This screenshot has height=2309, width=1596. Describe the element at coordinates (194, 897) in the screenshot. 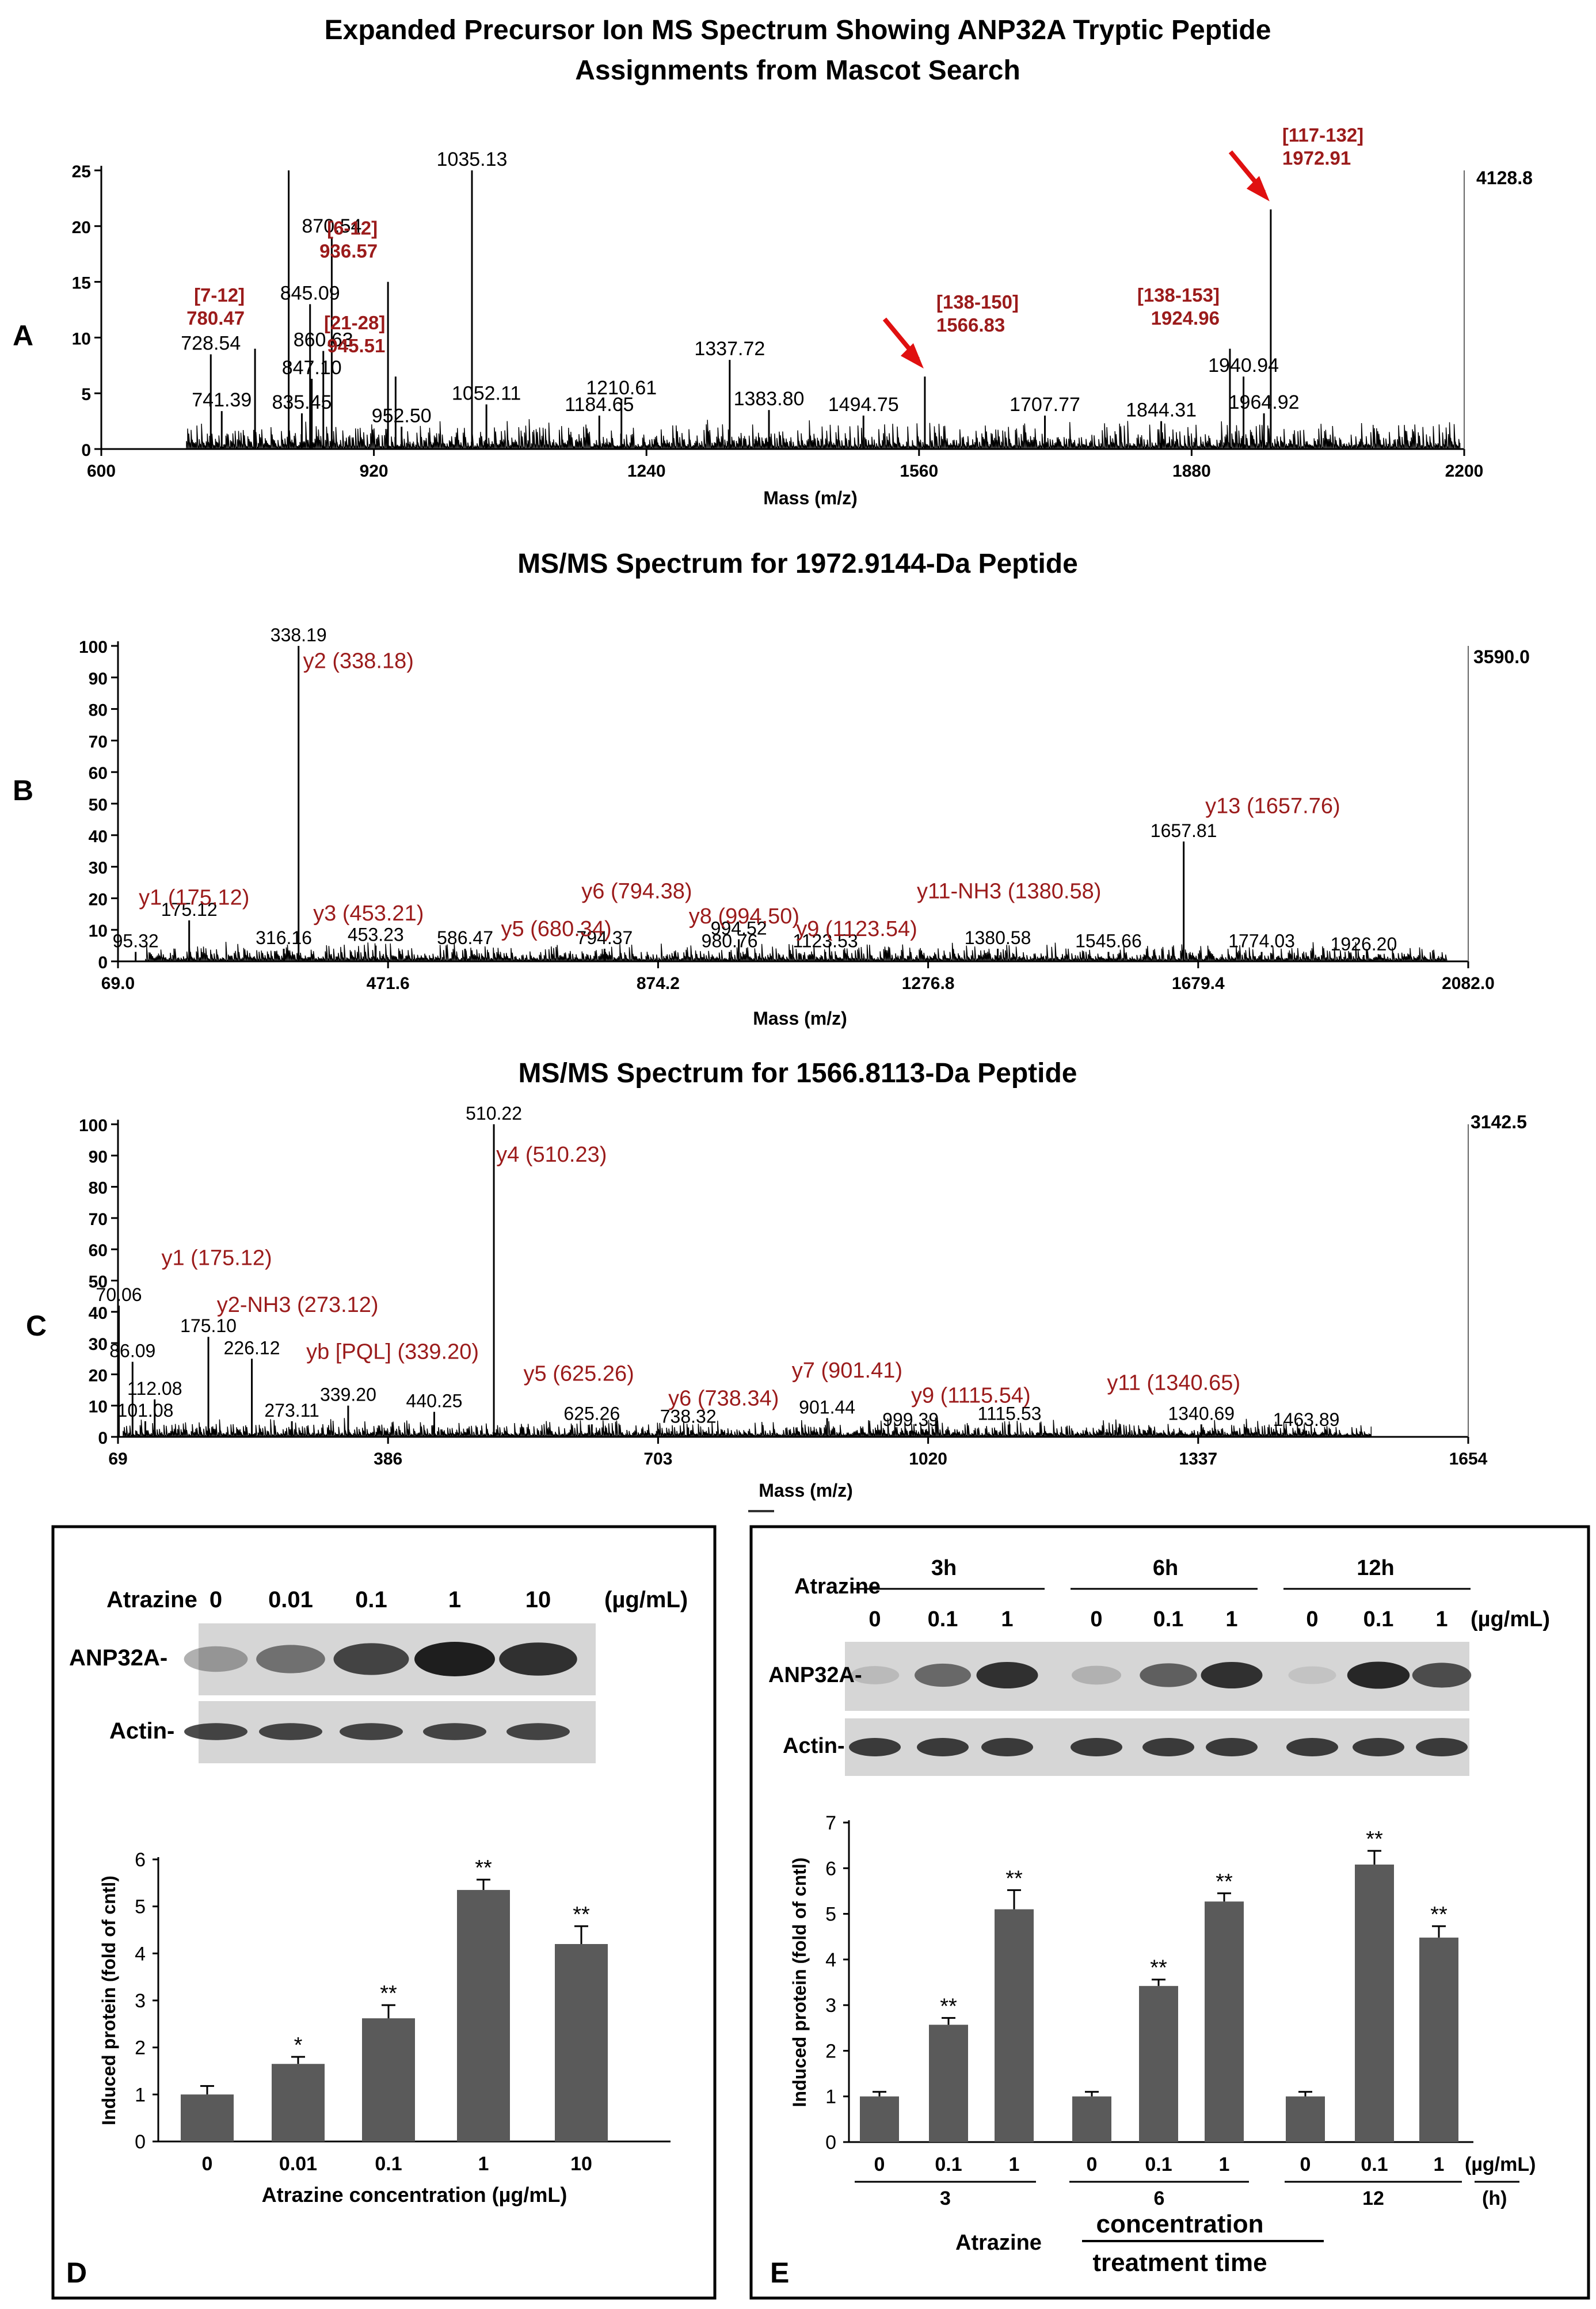

I see `plotB-ion-label: y1 (175.12)` at that location.